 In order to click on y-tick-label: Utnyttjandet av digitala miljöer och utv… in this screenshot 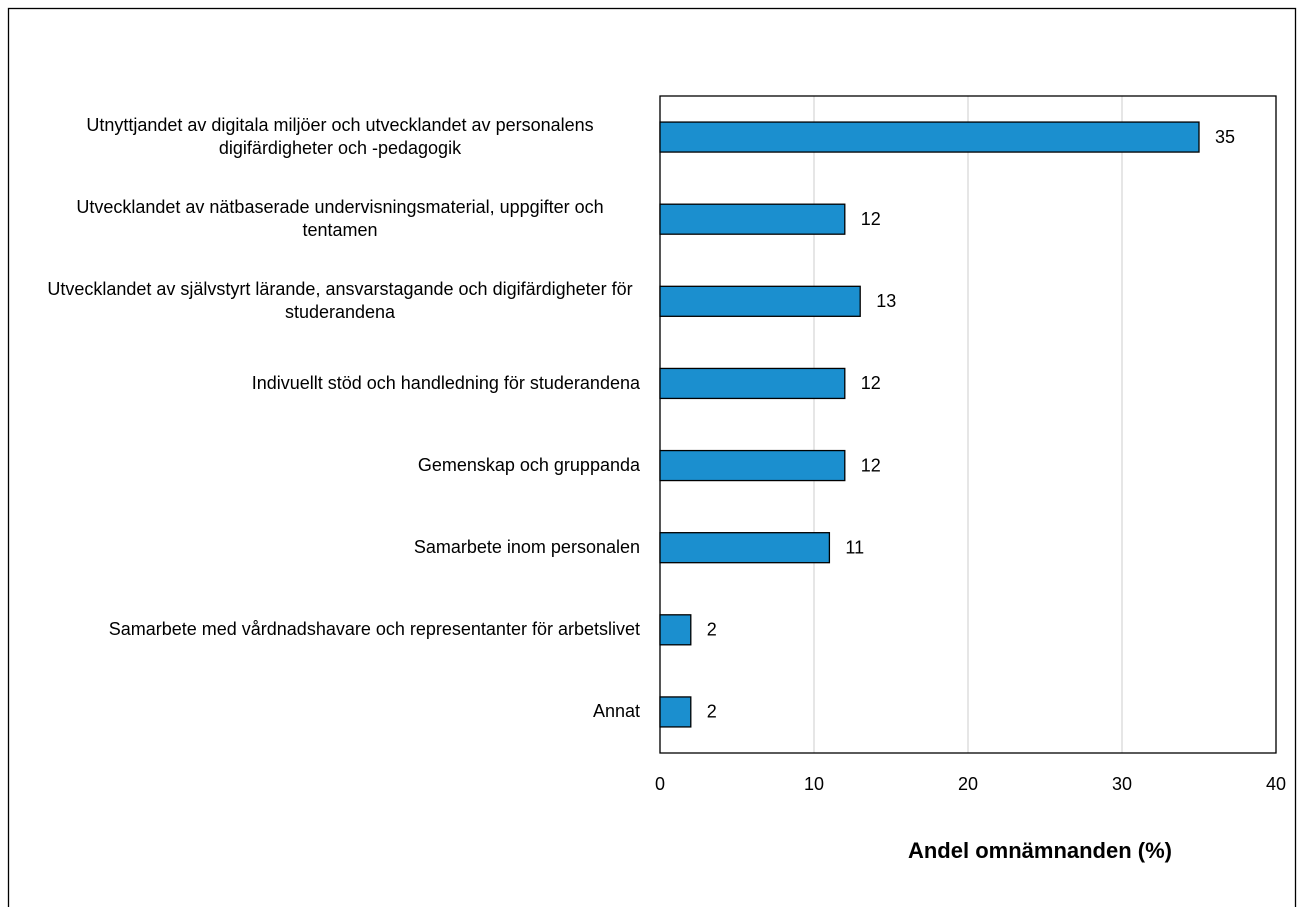, I will do `click(340, 137)`.